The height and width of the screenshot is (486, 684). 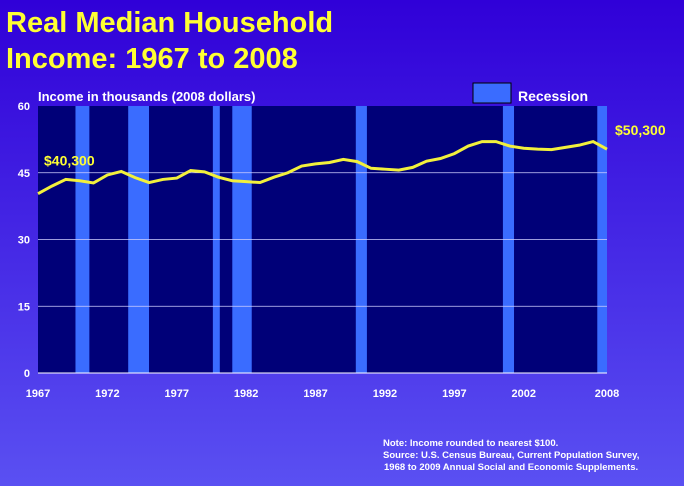 What do you see at coordinates (322, 167) in the screenshot?
I see `income-line` at bounding box center [322, 167].